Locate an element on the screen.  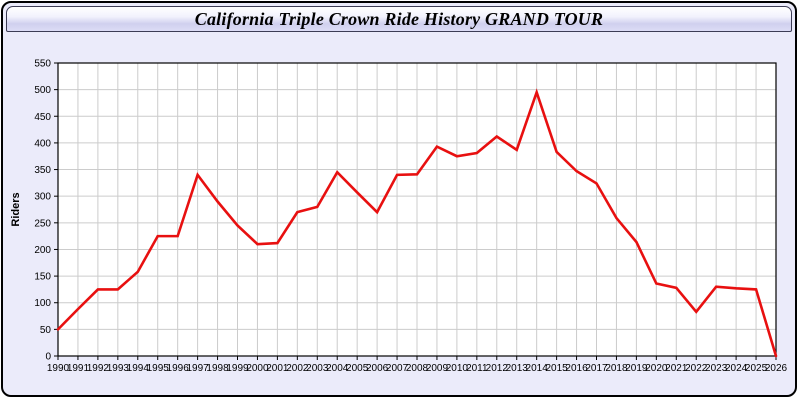
x-tick-label: 1999 is located at coordinates (237, 368).